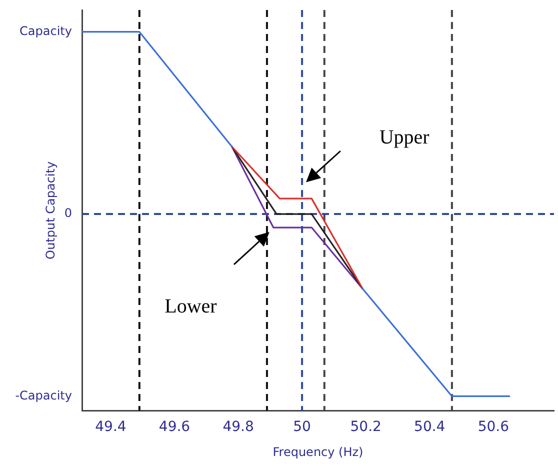 This screenshot has height=466, width=558. I want to click on x-tick-label: 50, so click(302, 426).